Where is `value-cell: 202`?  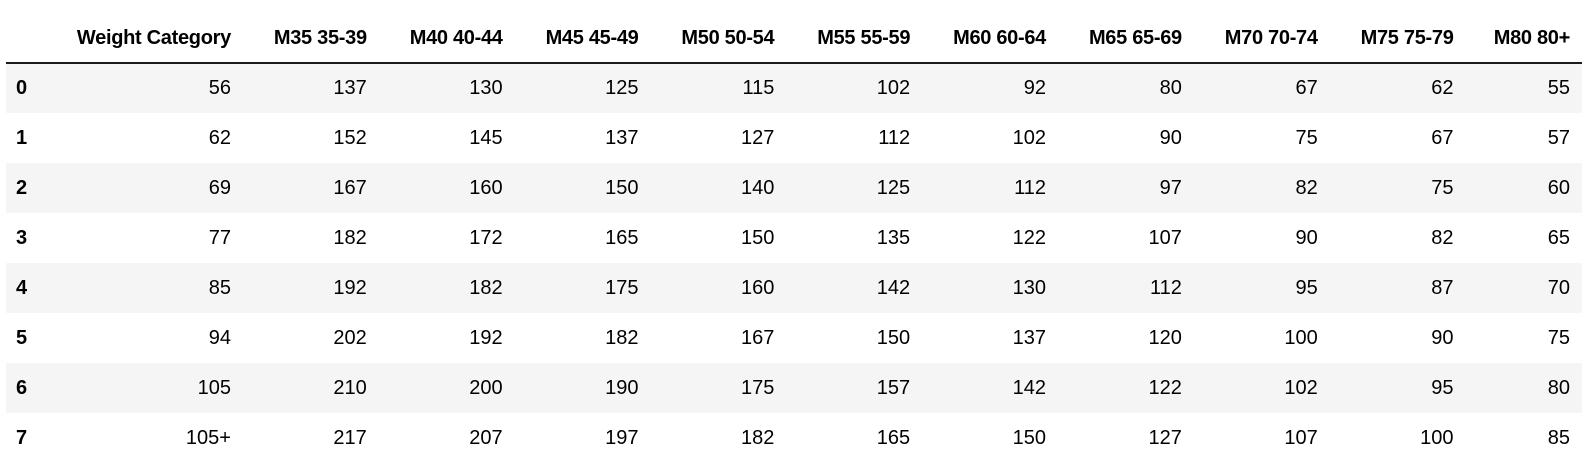
value-cell: 202 is located at coordinates (350, 337).